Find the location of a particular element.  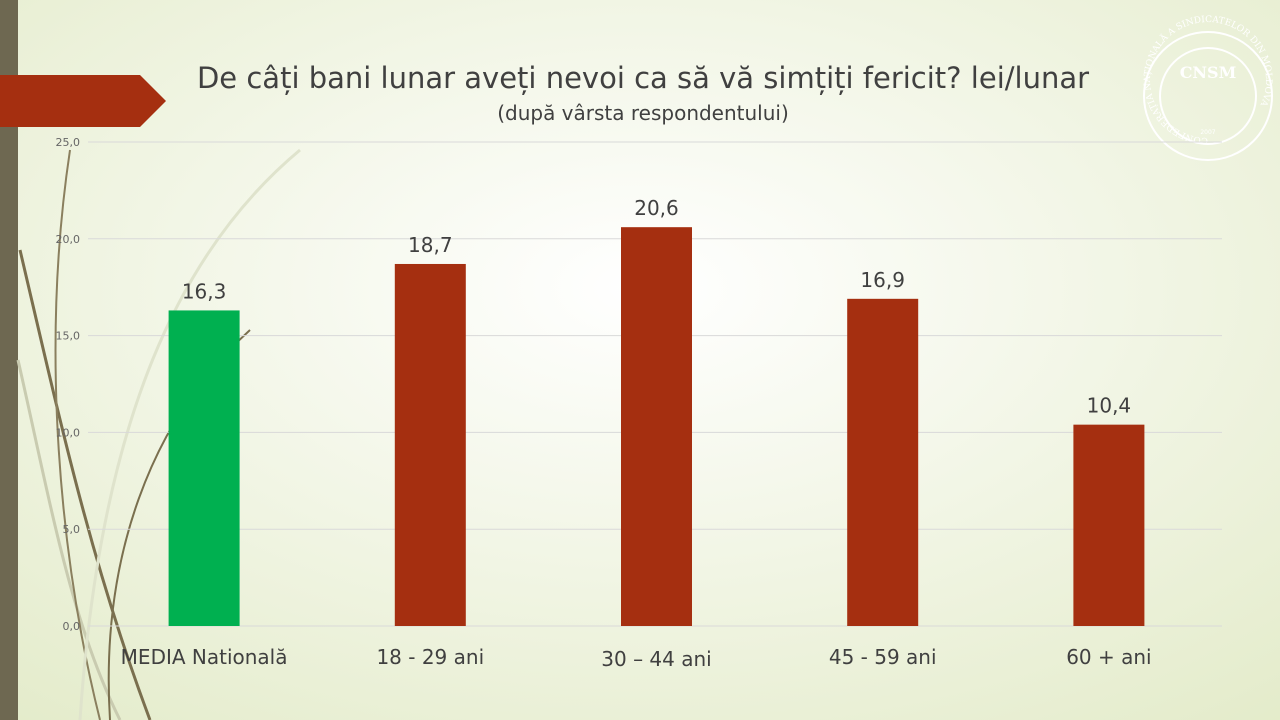

y-tick-label: 20,0 is located at coordinates (68, 239).